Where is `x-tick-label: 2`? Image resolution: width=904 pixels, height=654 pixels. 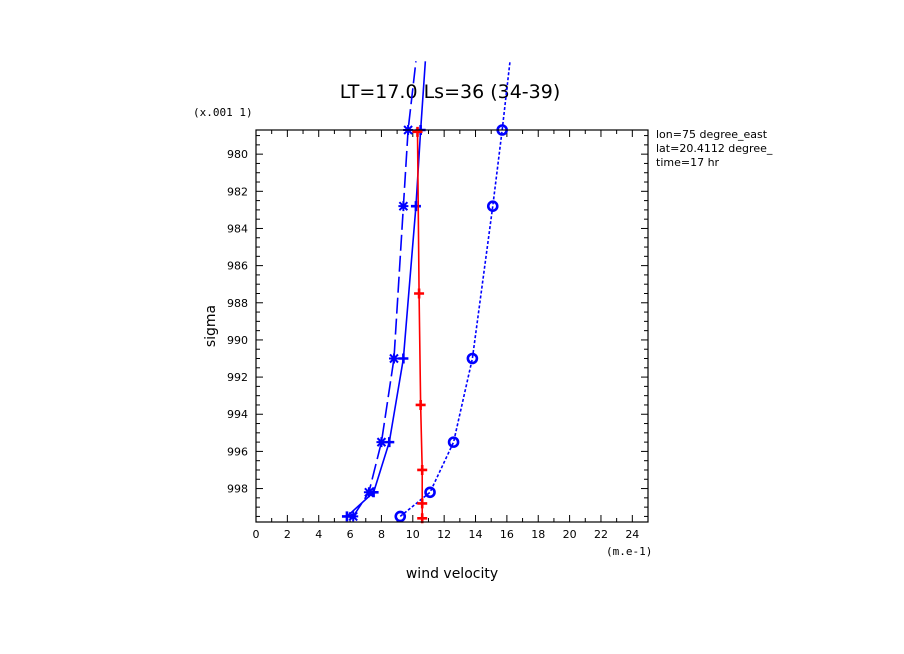 x-tick-label: 2 is located at coordinates (287, 534).